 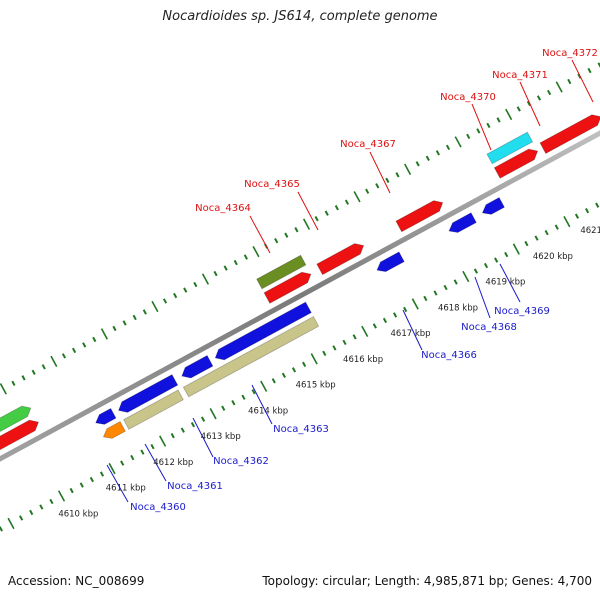 What do you see at coordinates (380, 172) in the screenshot?
I see `forward-gene-2-leader` at bounding box center [380, 172].